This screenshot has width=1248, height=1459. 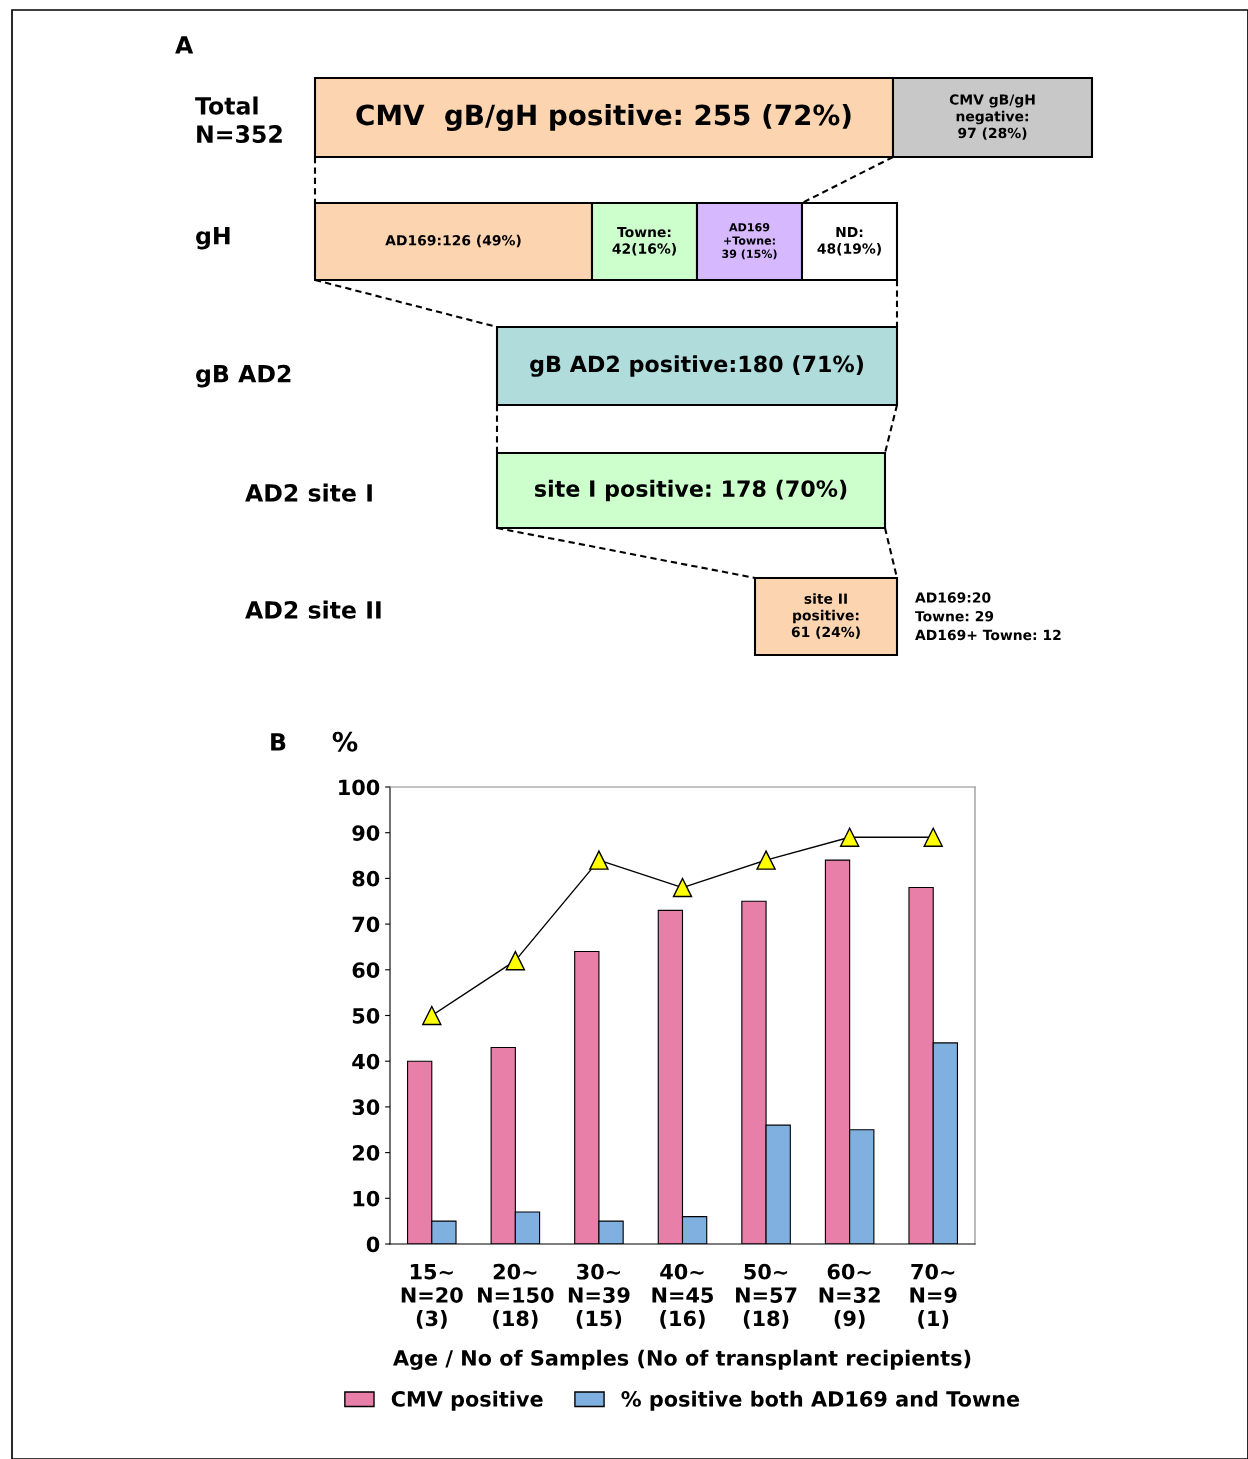 What do you see at coordinates (432, 1296) in the screenshot?
I see `x-tick-label: 15∼ N=20 (3)` at bounding box center [432, 1296].